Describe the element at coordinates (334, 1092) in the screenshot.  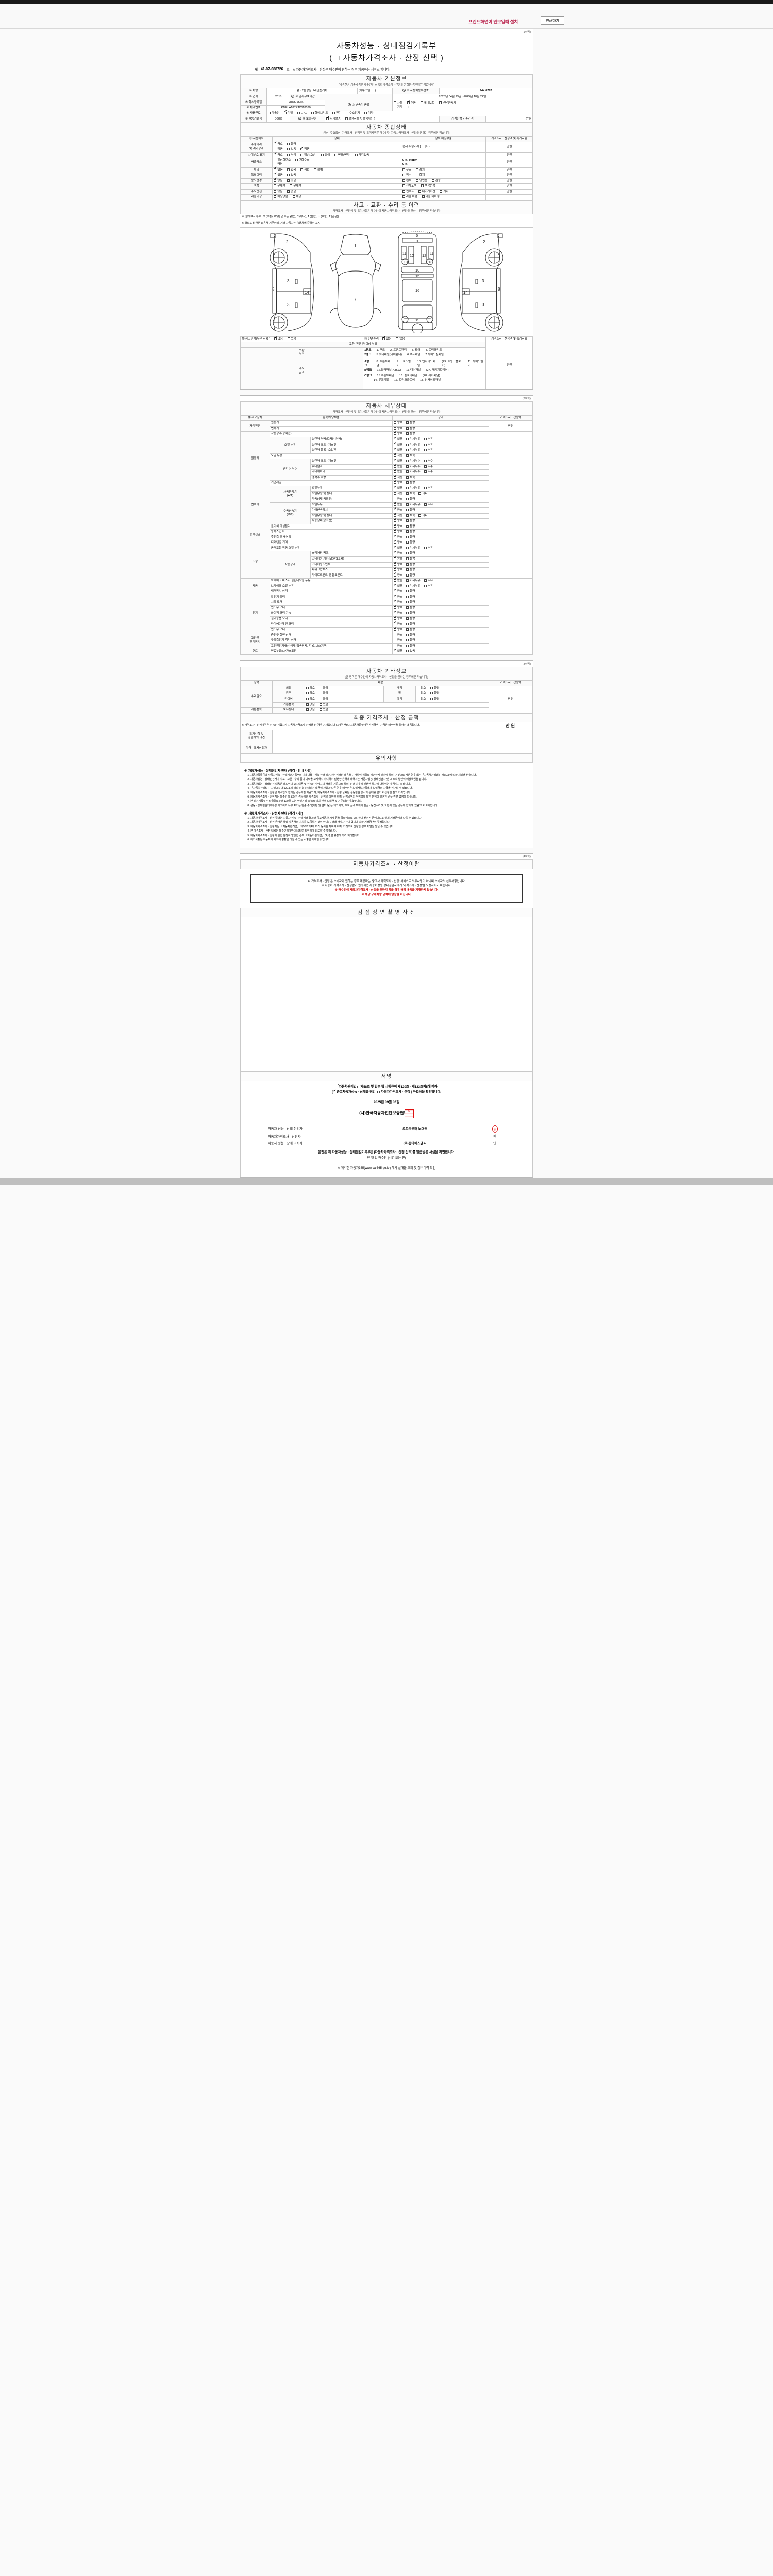
I see `checkbox-performance-check` at that location.